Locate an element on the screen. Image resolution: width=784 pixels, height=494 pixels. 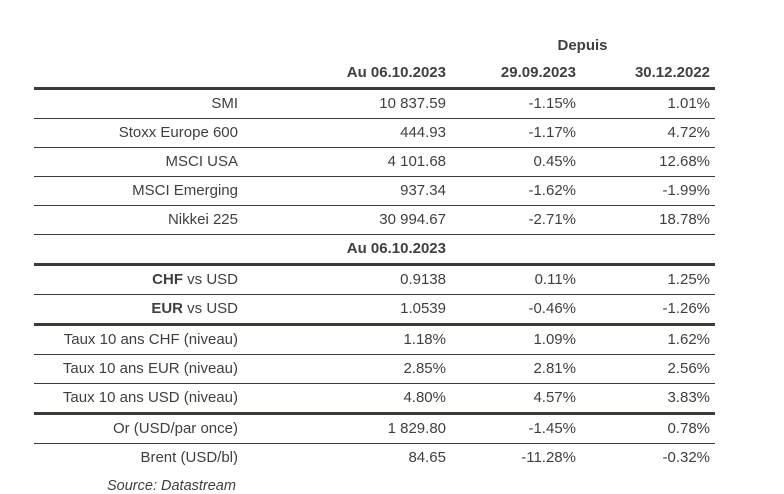
table-row-msci-emerging: MSCI Emerging 937.34 -1.62% -1.99% is located at coordinates (375, 191).